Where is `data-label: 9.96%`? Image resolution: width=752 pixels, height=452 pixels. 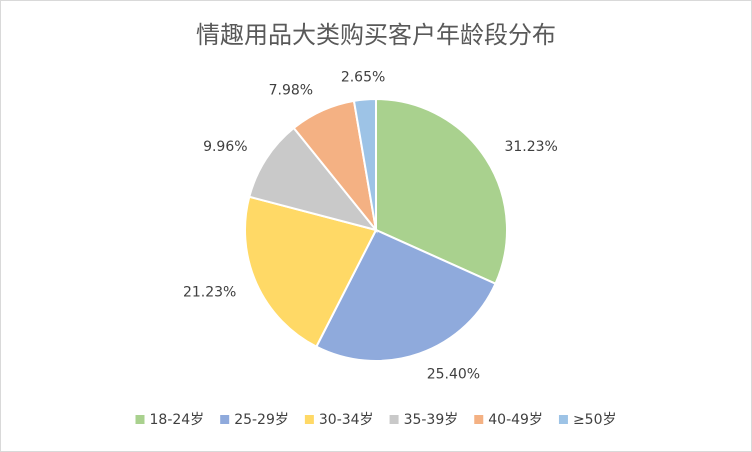
data-label: 9.96% is located at coordinates (225, 147).